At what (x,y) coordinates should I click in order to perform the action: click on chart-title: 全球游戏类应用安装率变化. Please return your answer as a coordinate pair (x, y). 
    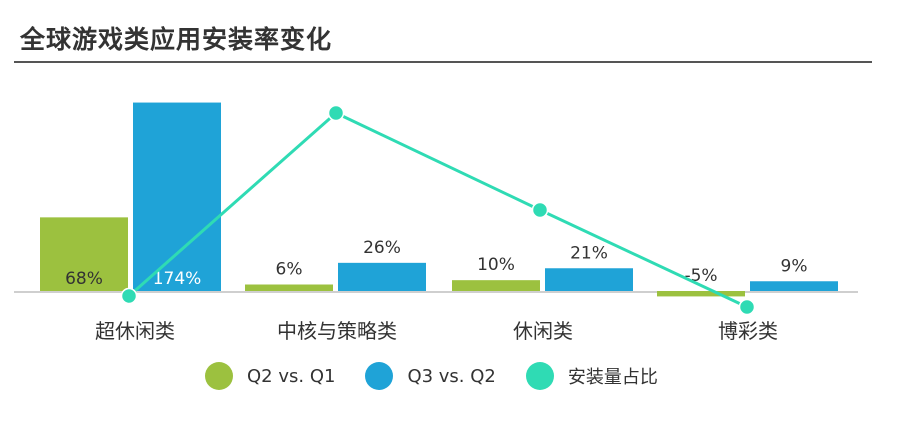
    Looking at the image, I should click on (176, 39).